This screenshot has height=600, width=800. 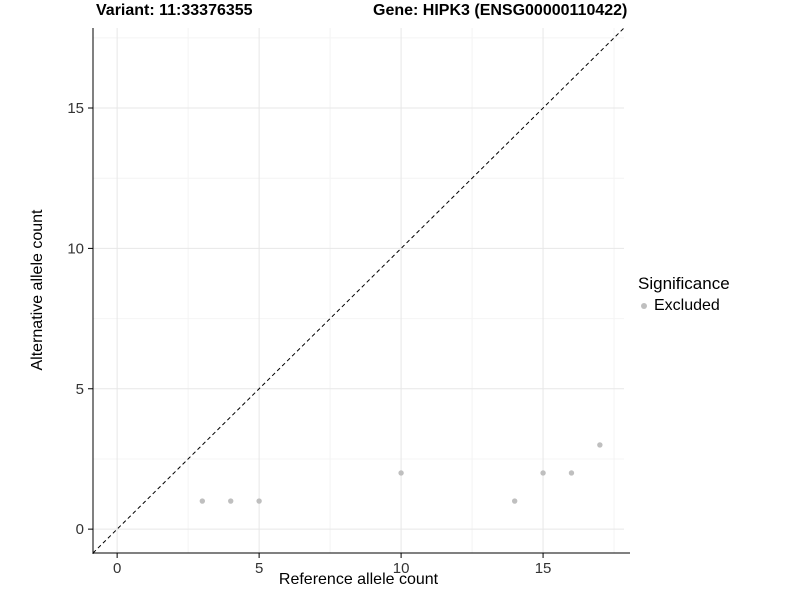 What do you see at coordinates (259, 568) in the screenshot?
I see `x-tick-label: 5` at bounding box center [259, 568].